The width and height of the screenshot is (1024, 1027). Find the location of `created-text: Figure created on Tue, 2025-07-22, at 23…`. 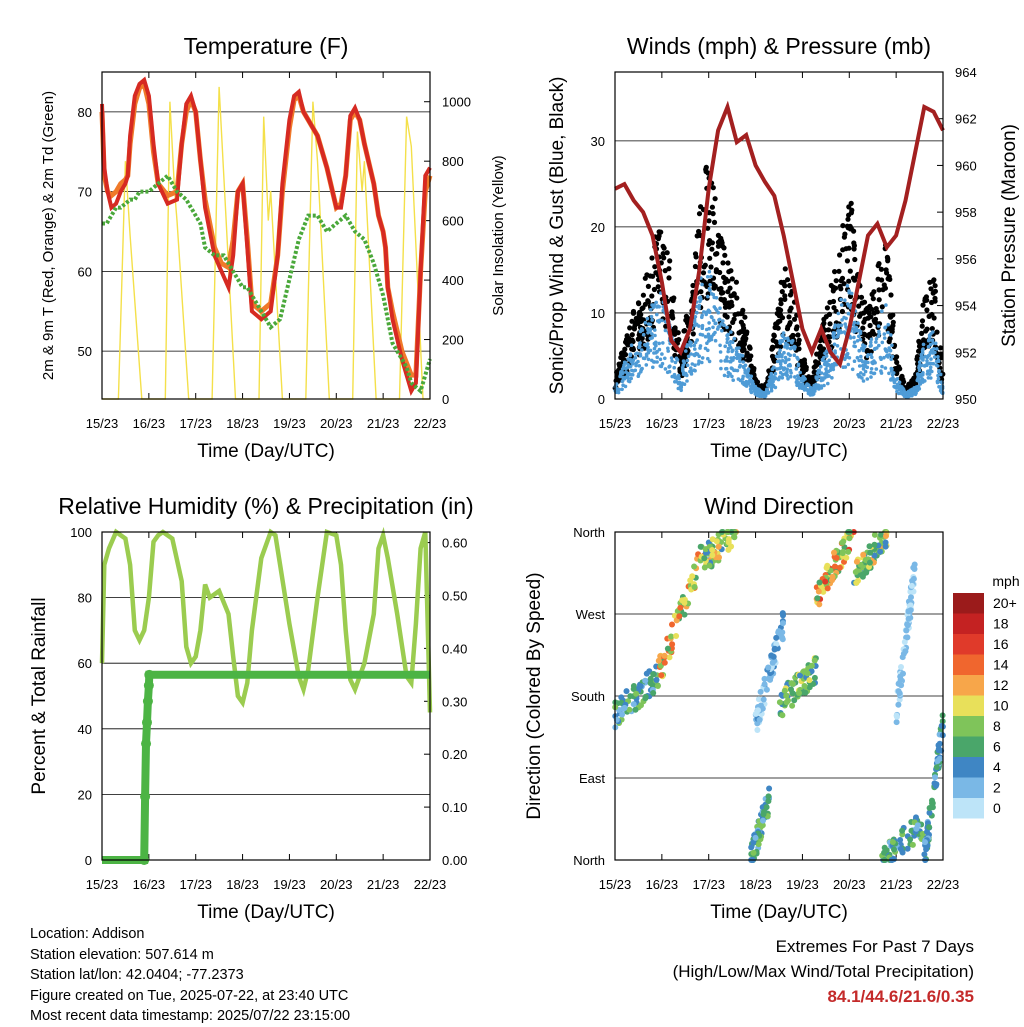

created-text: Figure created on Tue, 2025-07-22, at 23… is located at coordinates (189, 995).